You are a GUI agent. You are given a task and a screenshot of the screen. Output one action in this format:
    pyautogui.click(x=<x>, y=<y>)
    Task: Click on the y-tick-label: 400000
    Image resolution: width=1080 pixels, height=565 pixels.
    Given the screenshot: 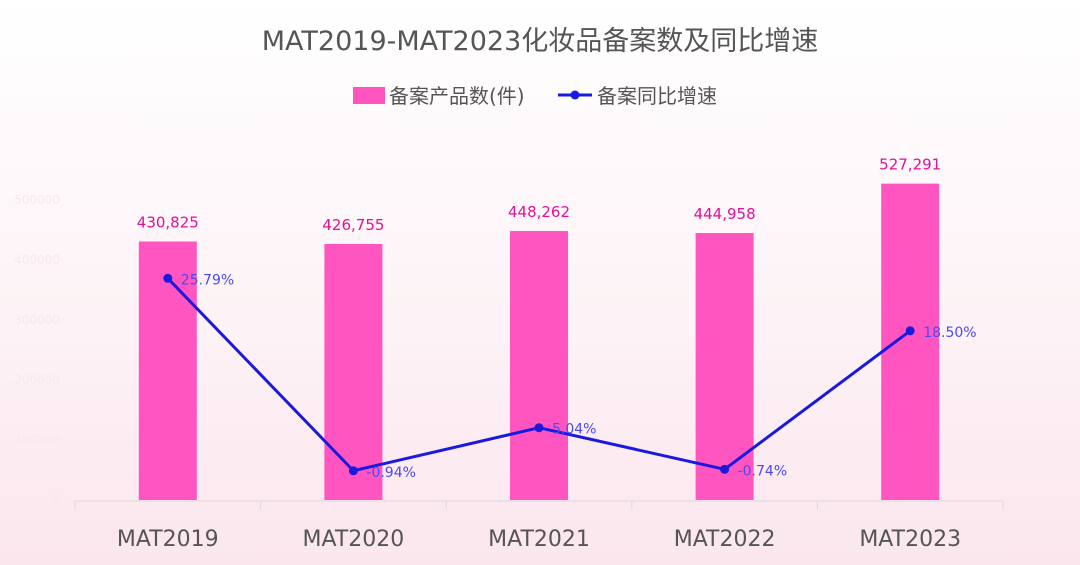 What is the action you would take?
    pyautogui.click(x=37, y=260)
    